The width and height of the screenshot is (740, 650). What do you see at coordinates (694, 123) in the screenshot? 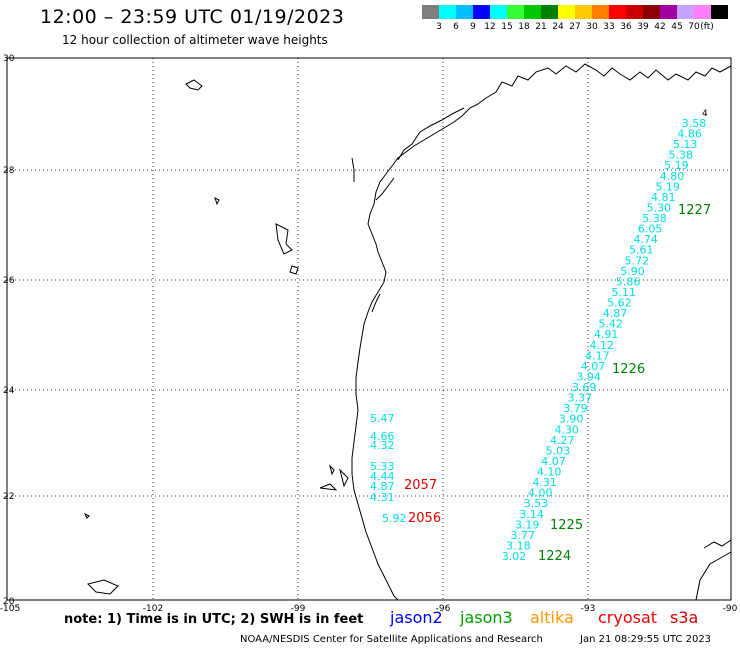
I see `wave-height-reading: 3.58` at bounding box center [694, 123].